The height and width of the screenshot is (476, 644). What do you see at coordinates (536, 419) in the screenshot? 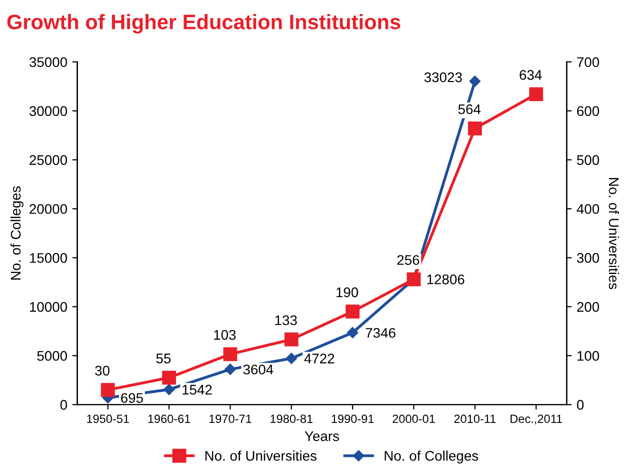
I see `x-tick-label: Dec.,2011` at bounding box center [536, 419].